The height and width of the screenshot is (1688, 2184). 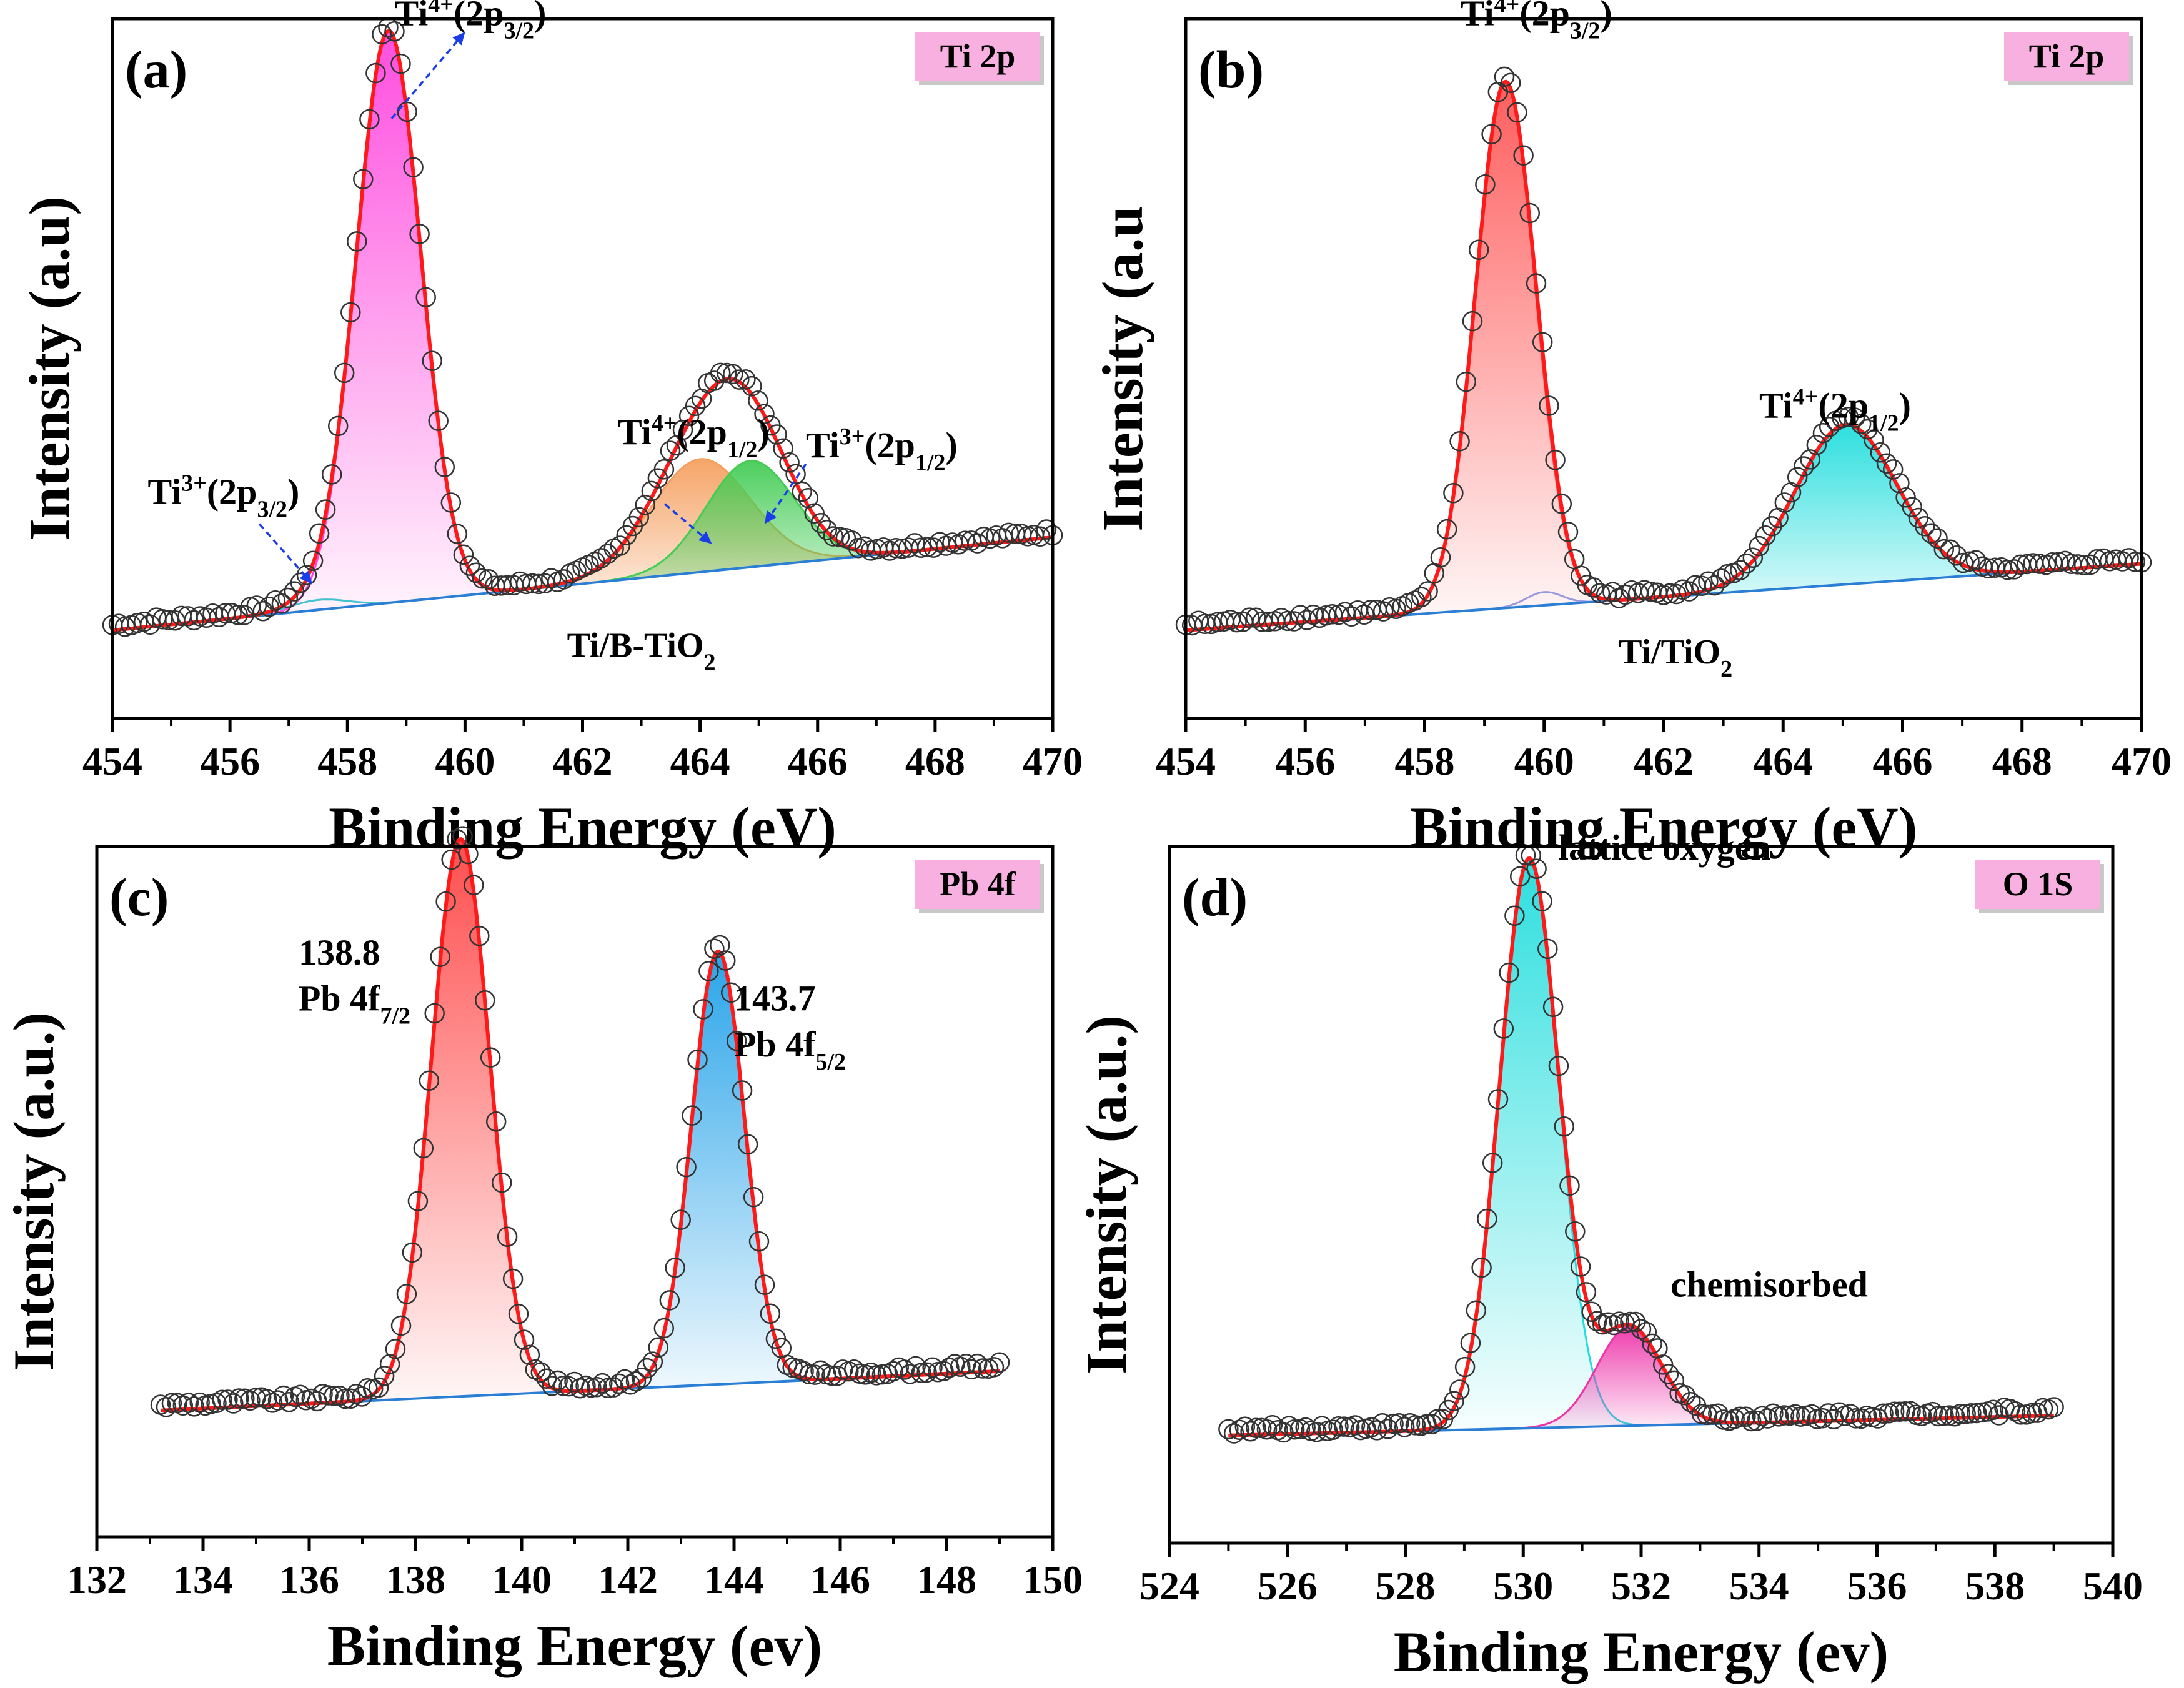 What do you see at coordinates (2113, 1586) in the screenshot?
I see `x-tick-label: 540` at bounding box center [2113, 1586].